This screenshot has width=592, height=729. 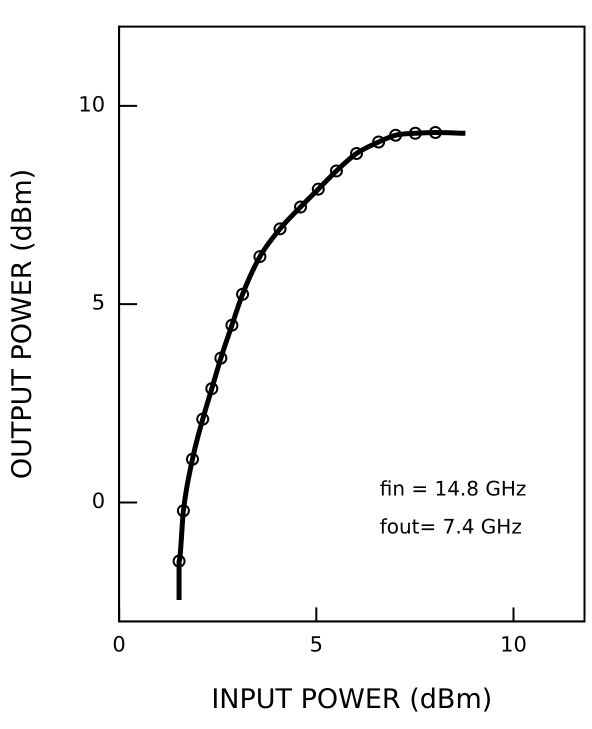 What do you see at coordinates (513, 644) in the screenshot?
I see `x-tick-label: 10` at bounding box center [513, 644].